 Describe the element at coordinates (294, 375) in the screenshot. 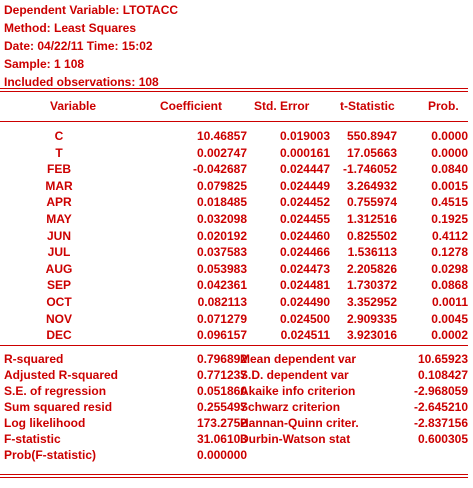

I see `stat-label: S.D. dependent var` at that location.